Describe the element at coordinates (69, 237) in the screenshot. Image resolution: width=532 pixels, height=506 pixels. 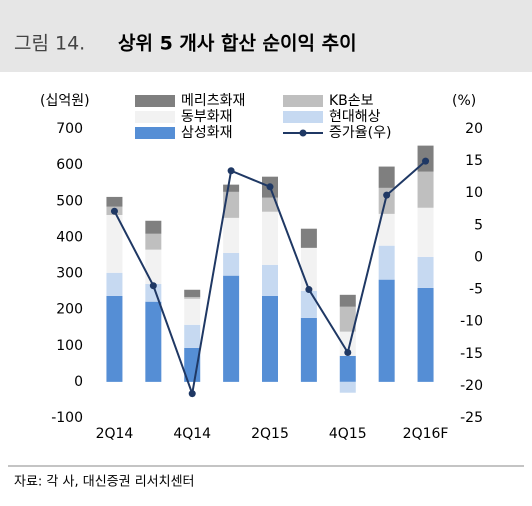
I see `y-tick-label: 400` at that location.